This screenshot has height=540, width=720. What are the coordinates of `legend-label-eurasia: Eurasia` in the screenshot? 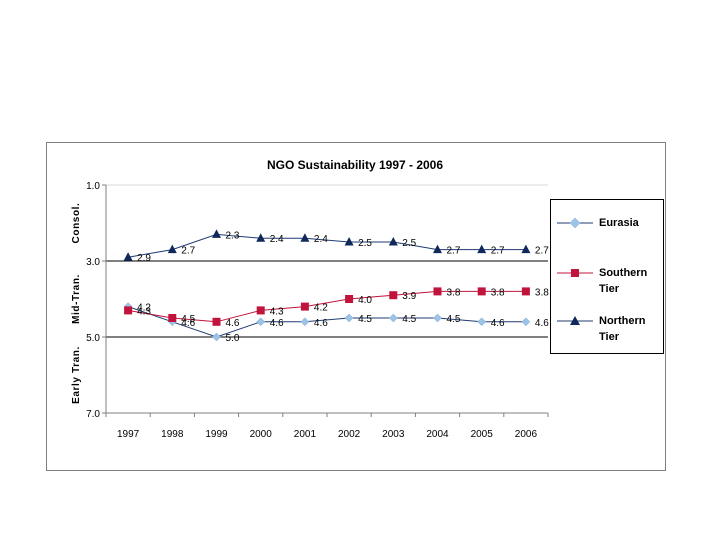 It's located at (619, 223).